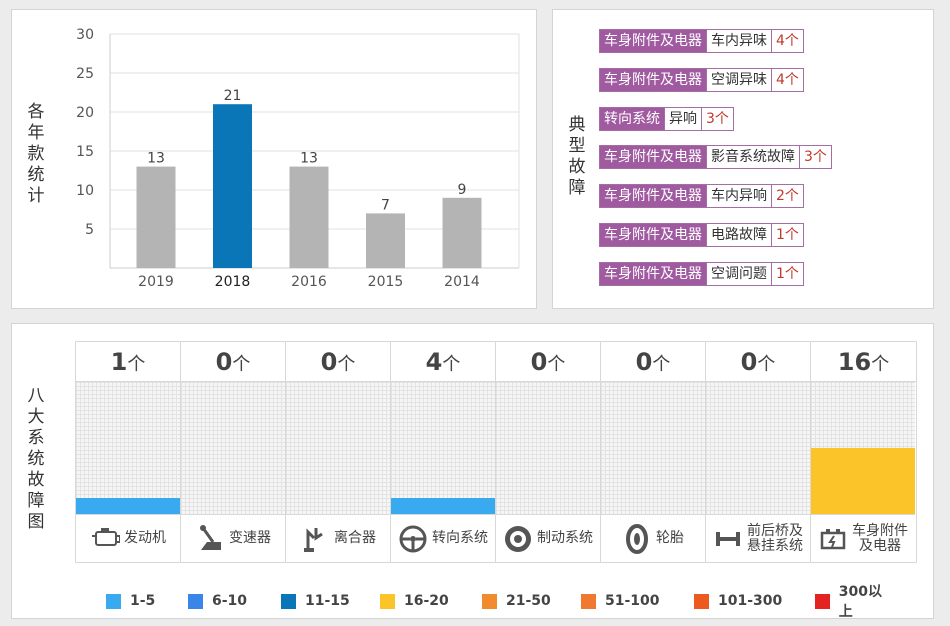 The height and width of the screenshot is (626, 950). Describe the element at coordinates (36, 459) in the screenshot. I see `system-faults-title: 八大系统故障图` at that location.